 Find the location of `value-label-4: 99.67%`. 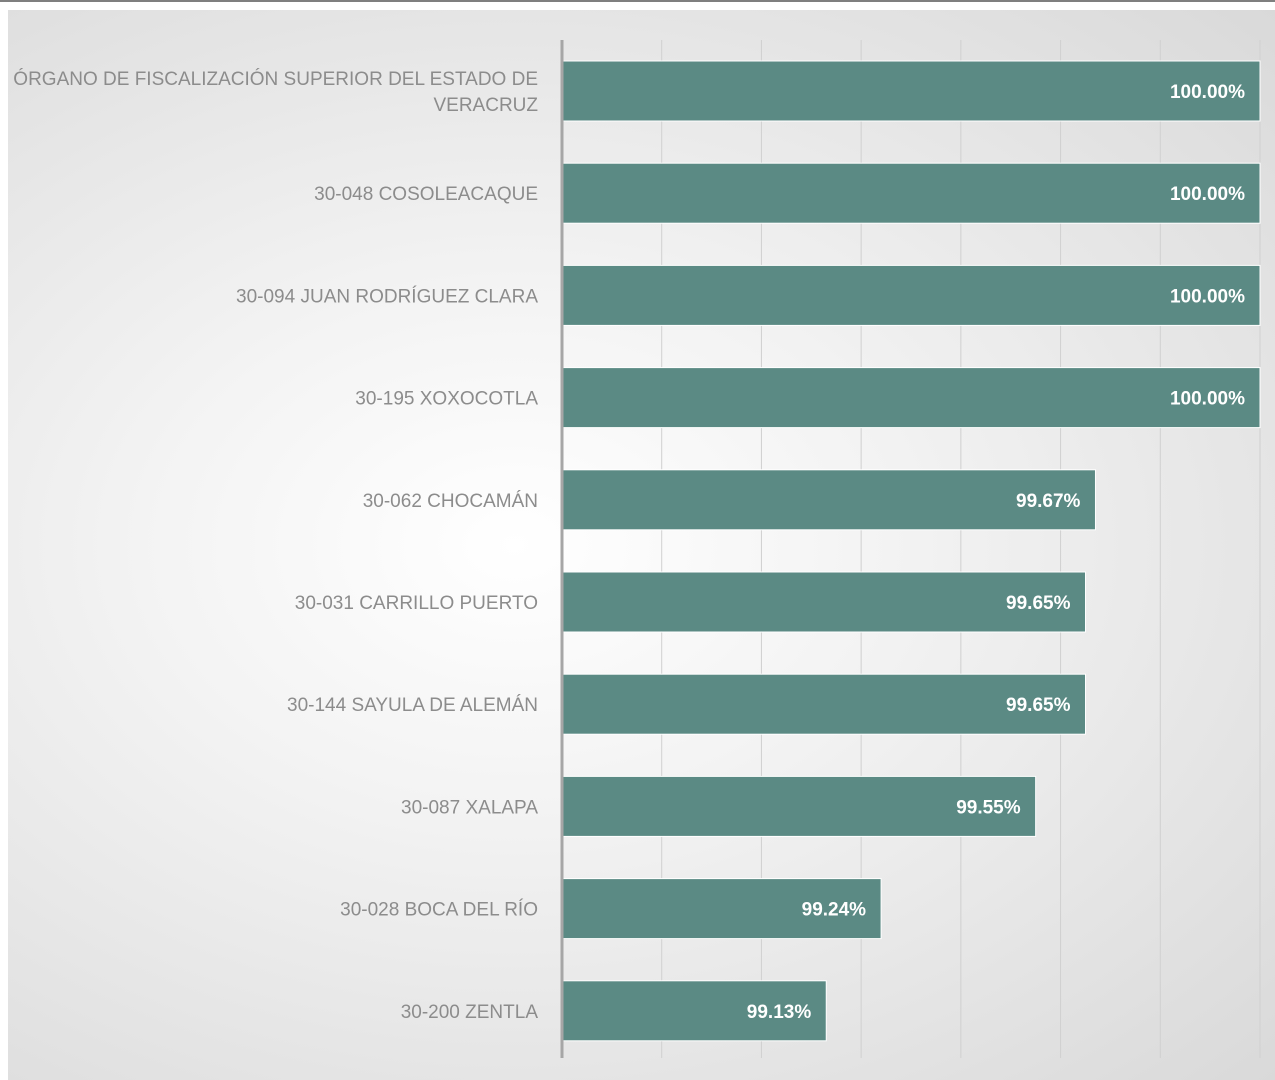

value-label-4: 99.67% is located at coordinates (1048, 501).